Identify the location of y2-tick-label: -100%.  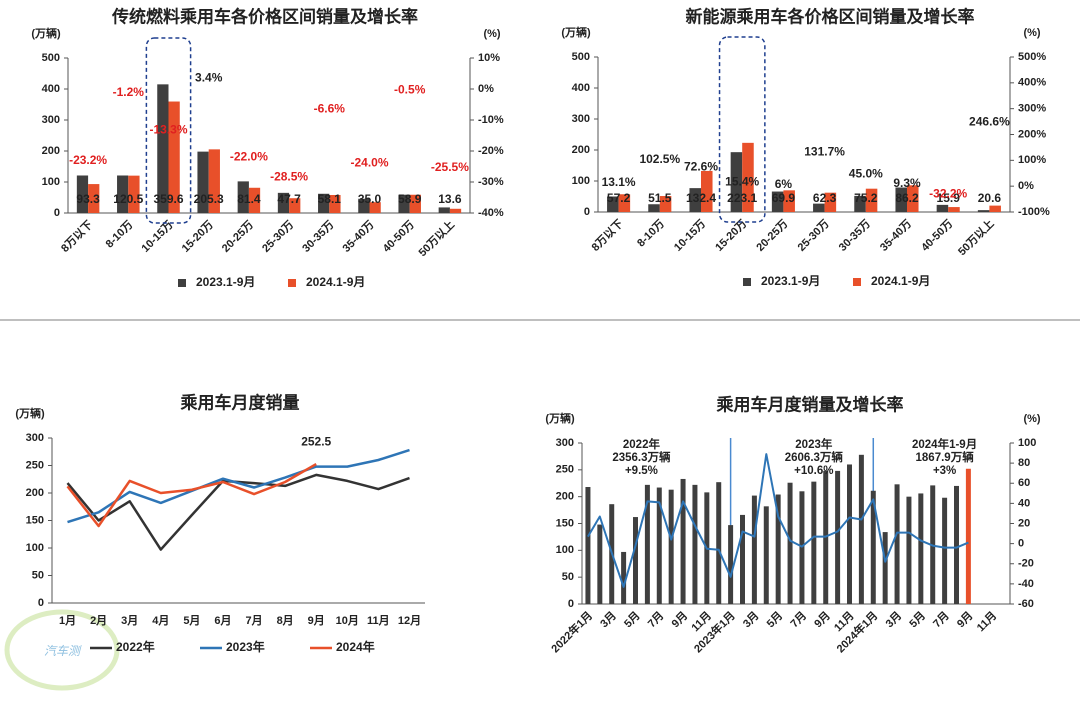
(1034, 212).